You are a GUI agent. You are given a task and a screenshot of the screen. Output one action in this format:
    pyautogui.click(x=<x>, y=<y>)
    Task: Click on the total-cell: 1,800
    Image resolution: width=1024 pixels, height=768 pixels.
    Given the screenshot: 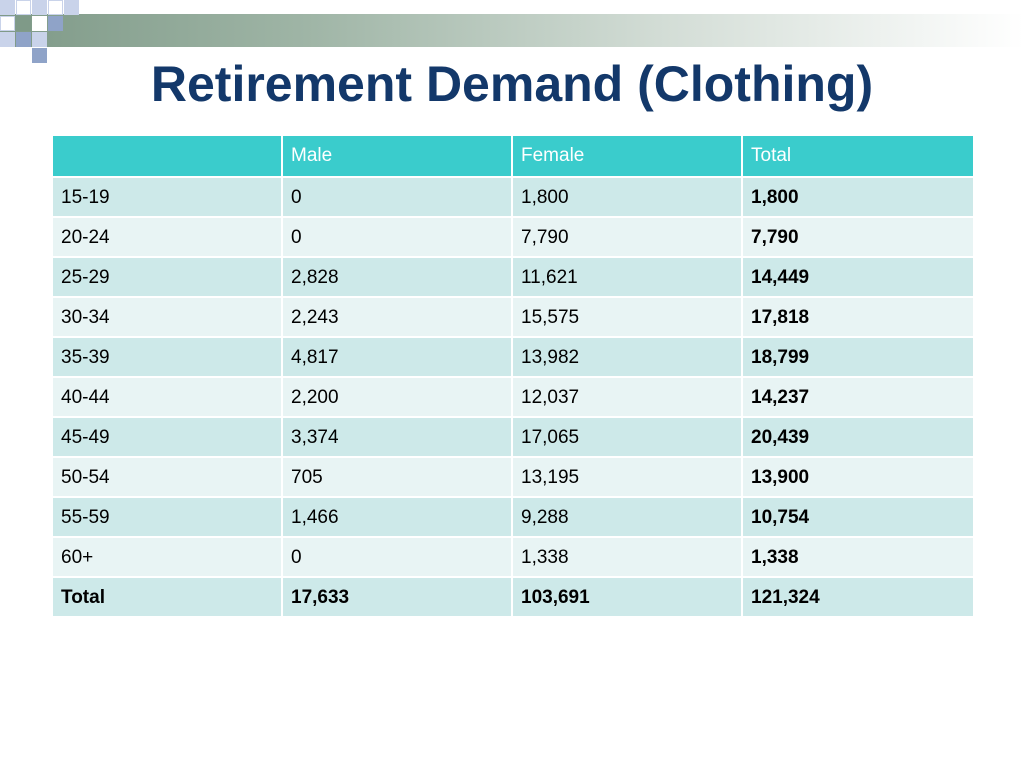 What is the action you would take?
    pyautogui.click(x=858, y=197)
    